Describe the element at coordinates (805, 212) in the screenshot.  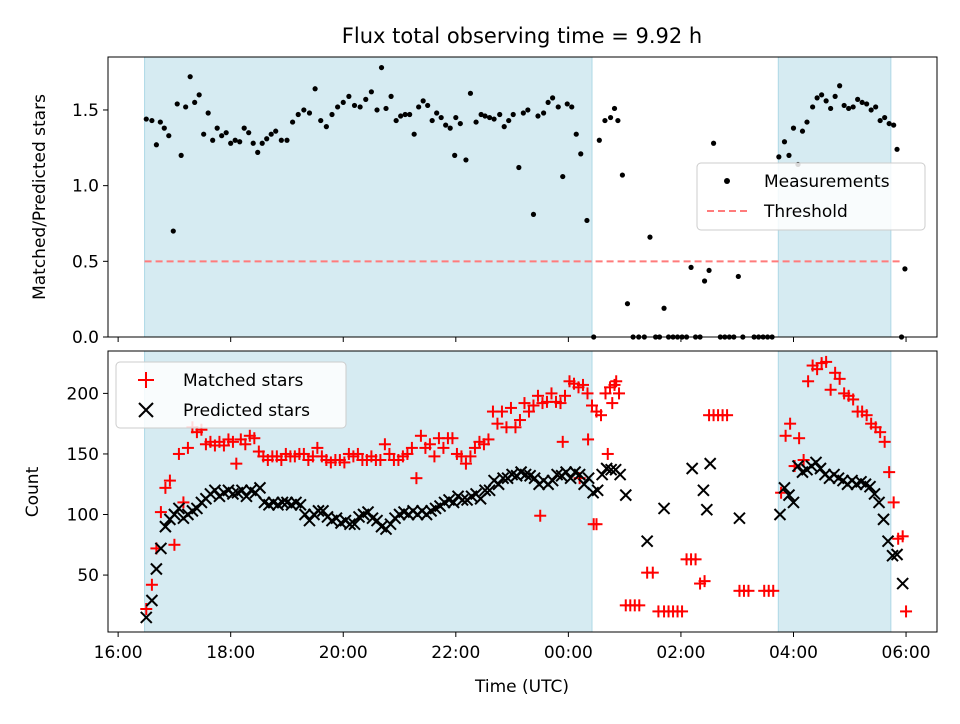
I see `legend-threshold-label: Threshold` at that location.